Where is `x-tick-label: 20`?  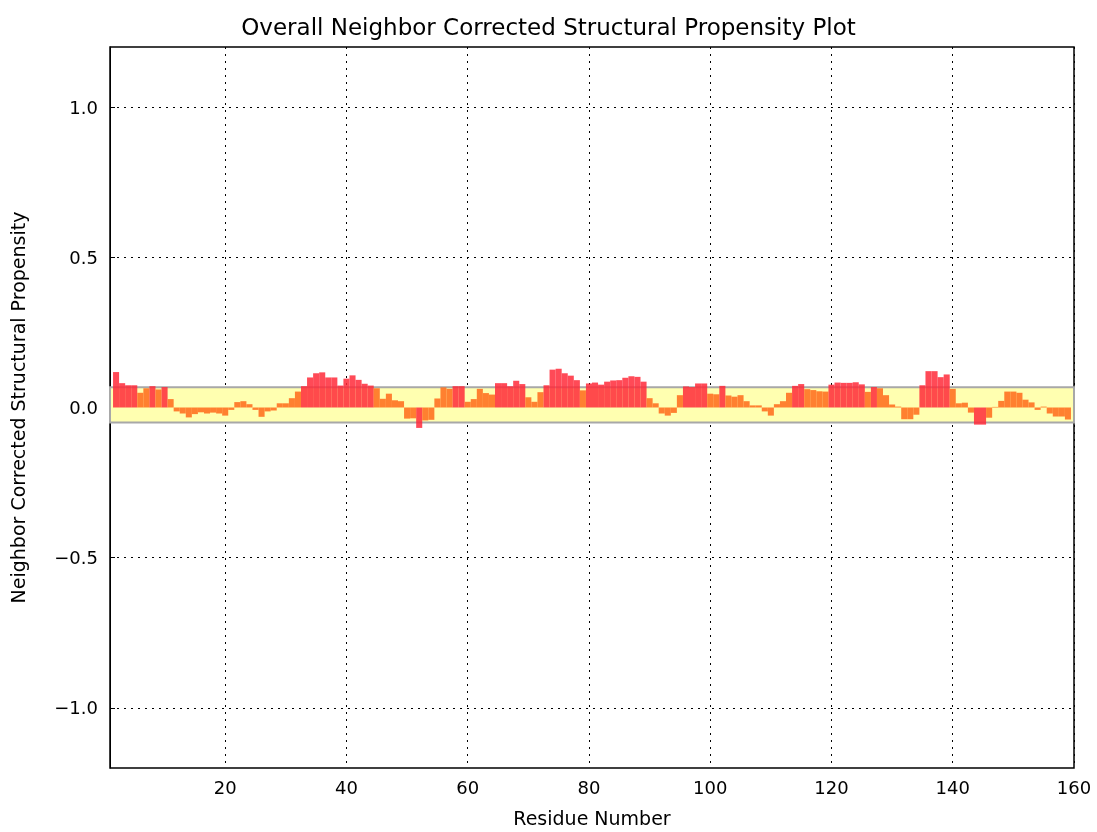
x-tick-label: 20 is located at coordinates (225, 787).